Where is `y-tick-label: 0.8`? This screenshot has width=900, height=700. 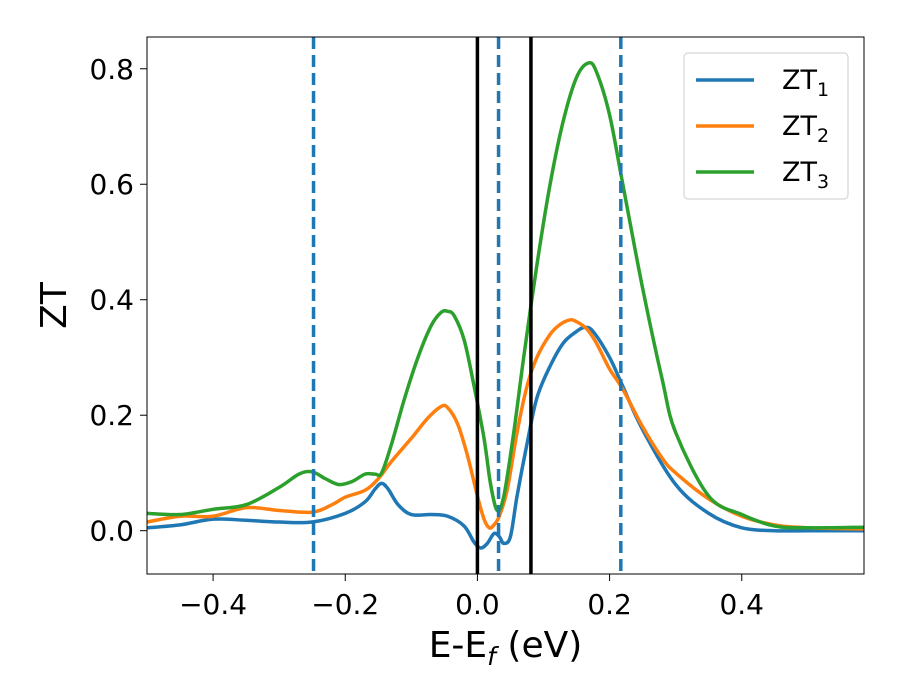
y-tick-label: 0.8 is located at coordinates (111, 69).